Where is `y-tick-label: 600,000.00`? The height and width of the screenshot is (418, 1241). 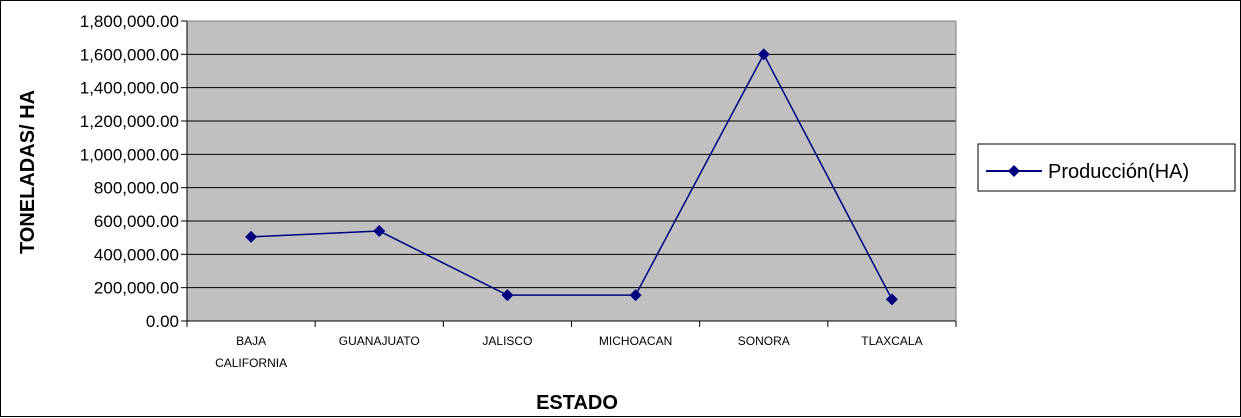 y-tick-label: 600,000.00 is located at coordinates (136, 221).